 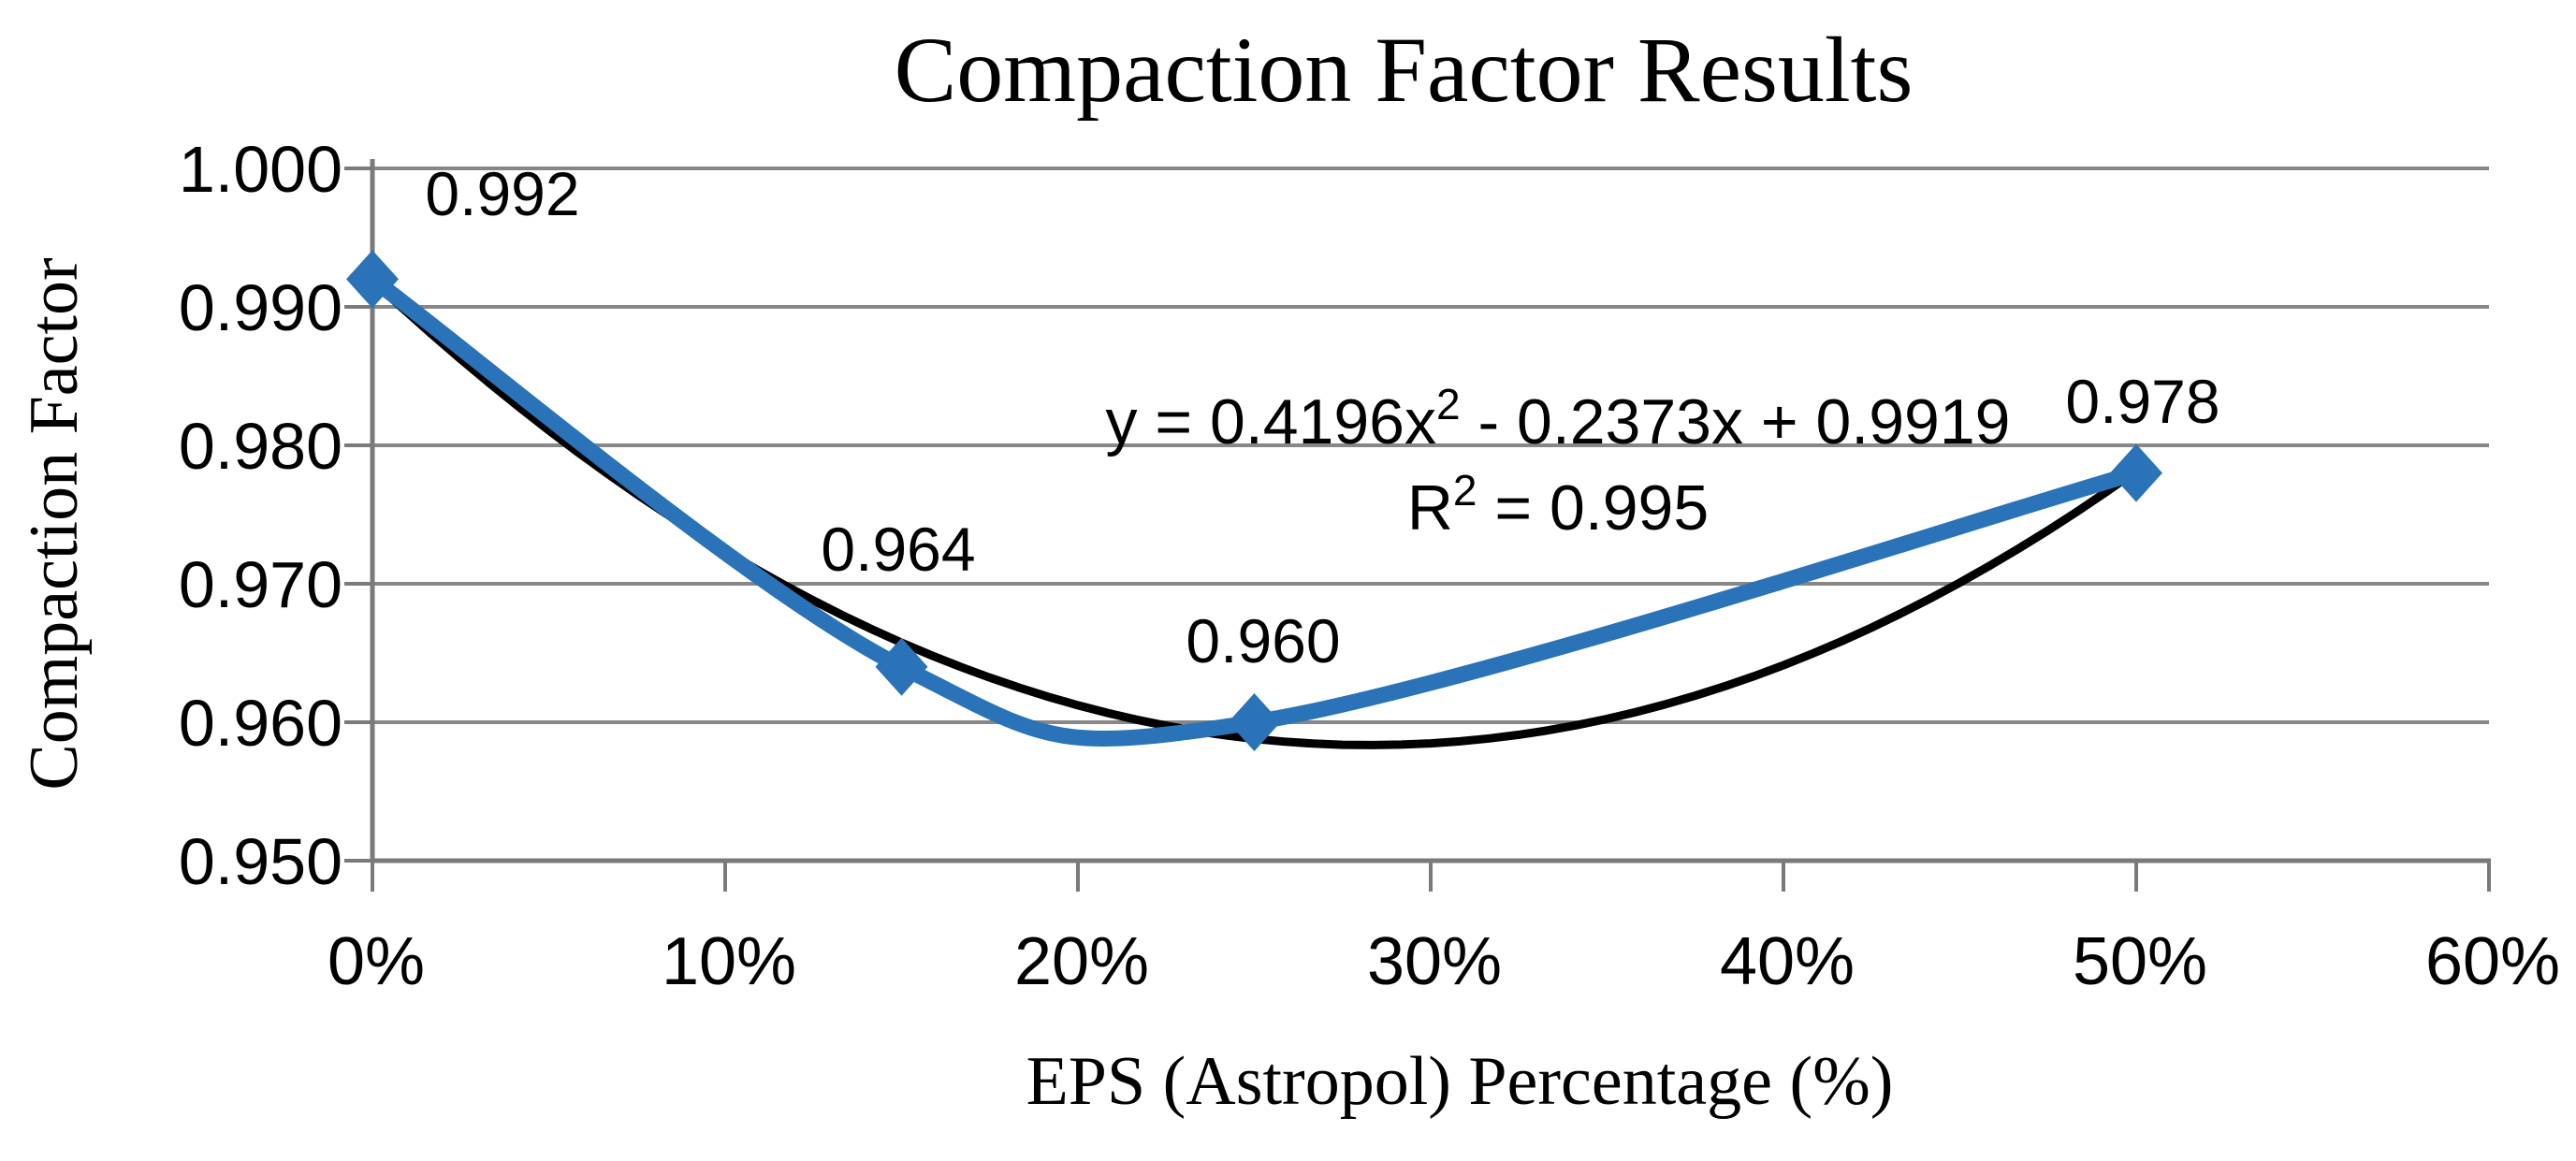 What do you see at coordinates (260, 169) in the screenshot?
I see `y-tick-label: 1.000` at bounding box center [260, 169].